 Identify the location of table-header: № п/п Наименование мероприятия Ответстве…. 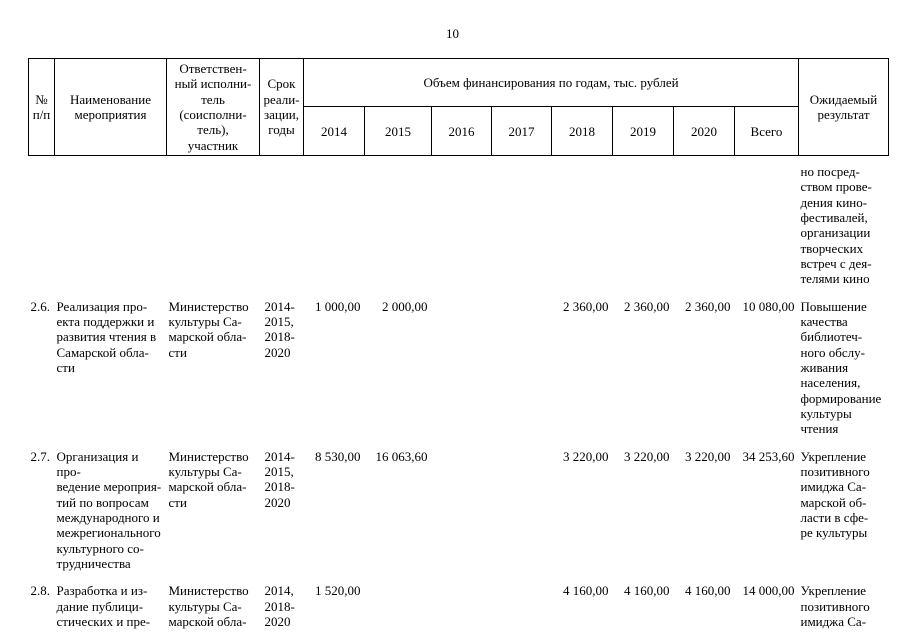
(458, 106).